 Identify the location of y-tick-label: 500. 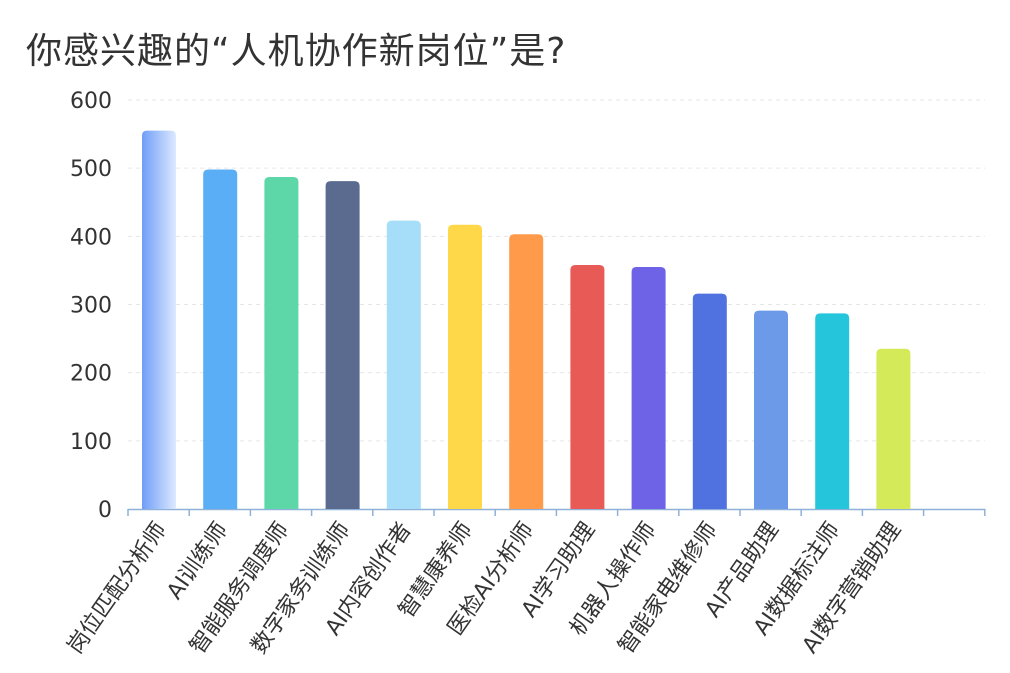
(91, 169).